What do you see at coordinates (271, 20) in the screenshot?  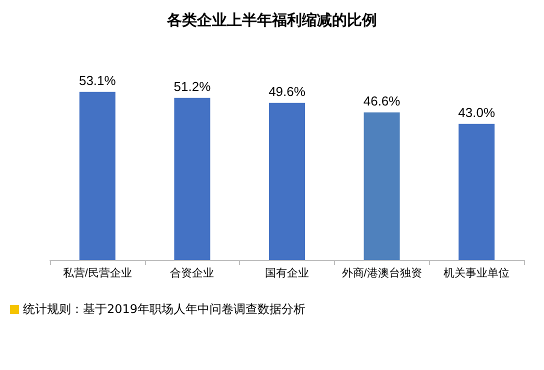 I see `chart-title: 各类企业上半年福利缩减的比例` at bounding box center [271, 20].